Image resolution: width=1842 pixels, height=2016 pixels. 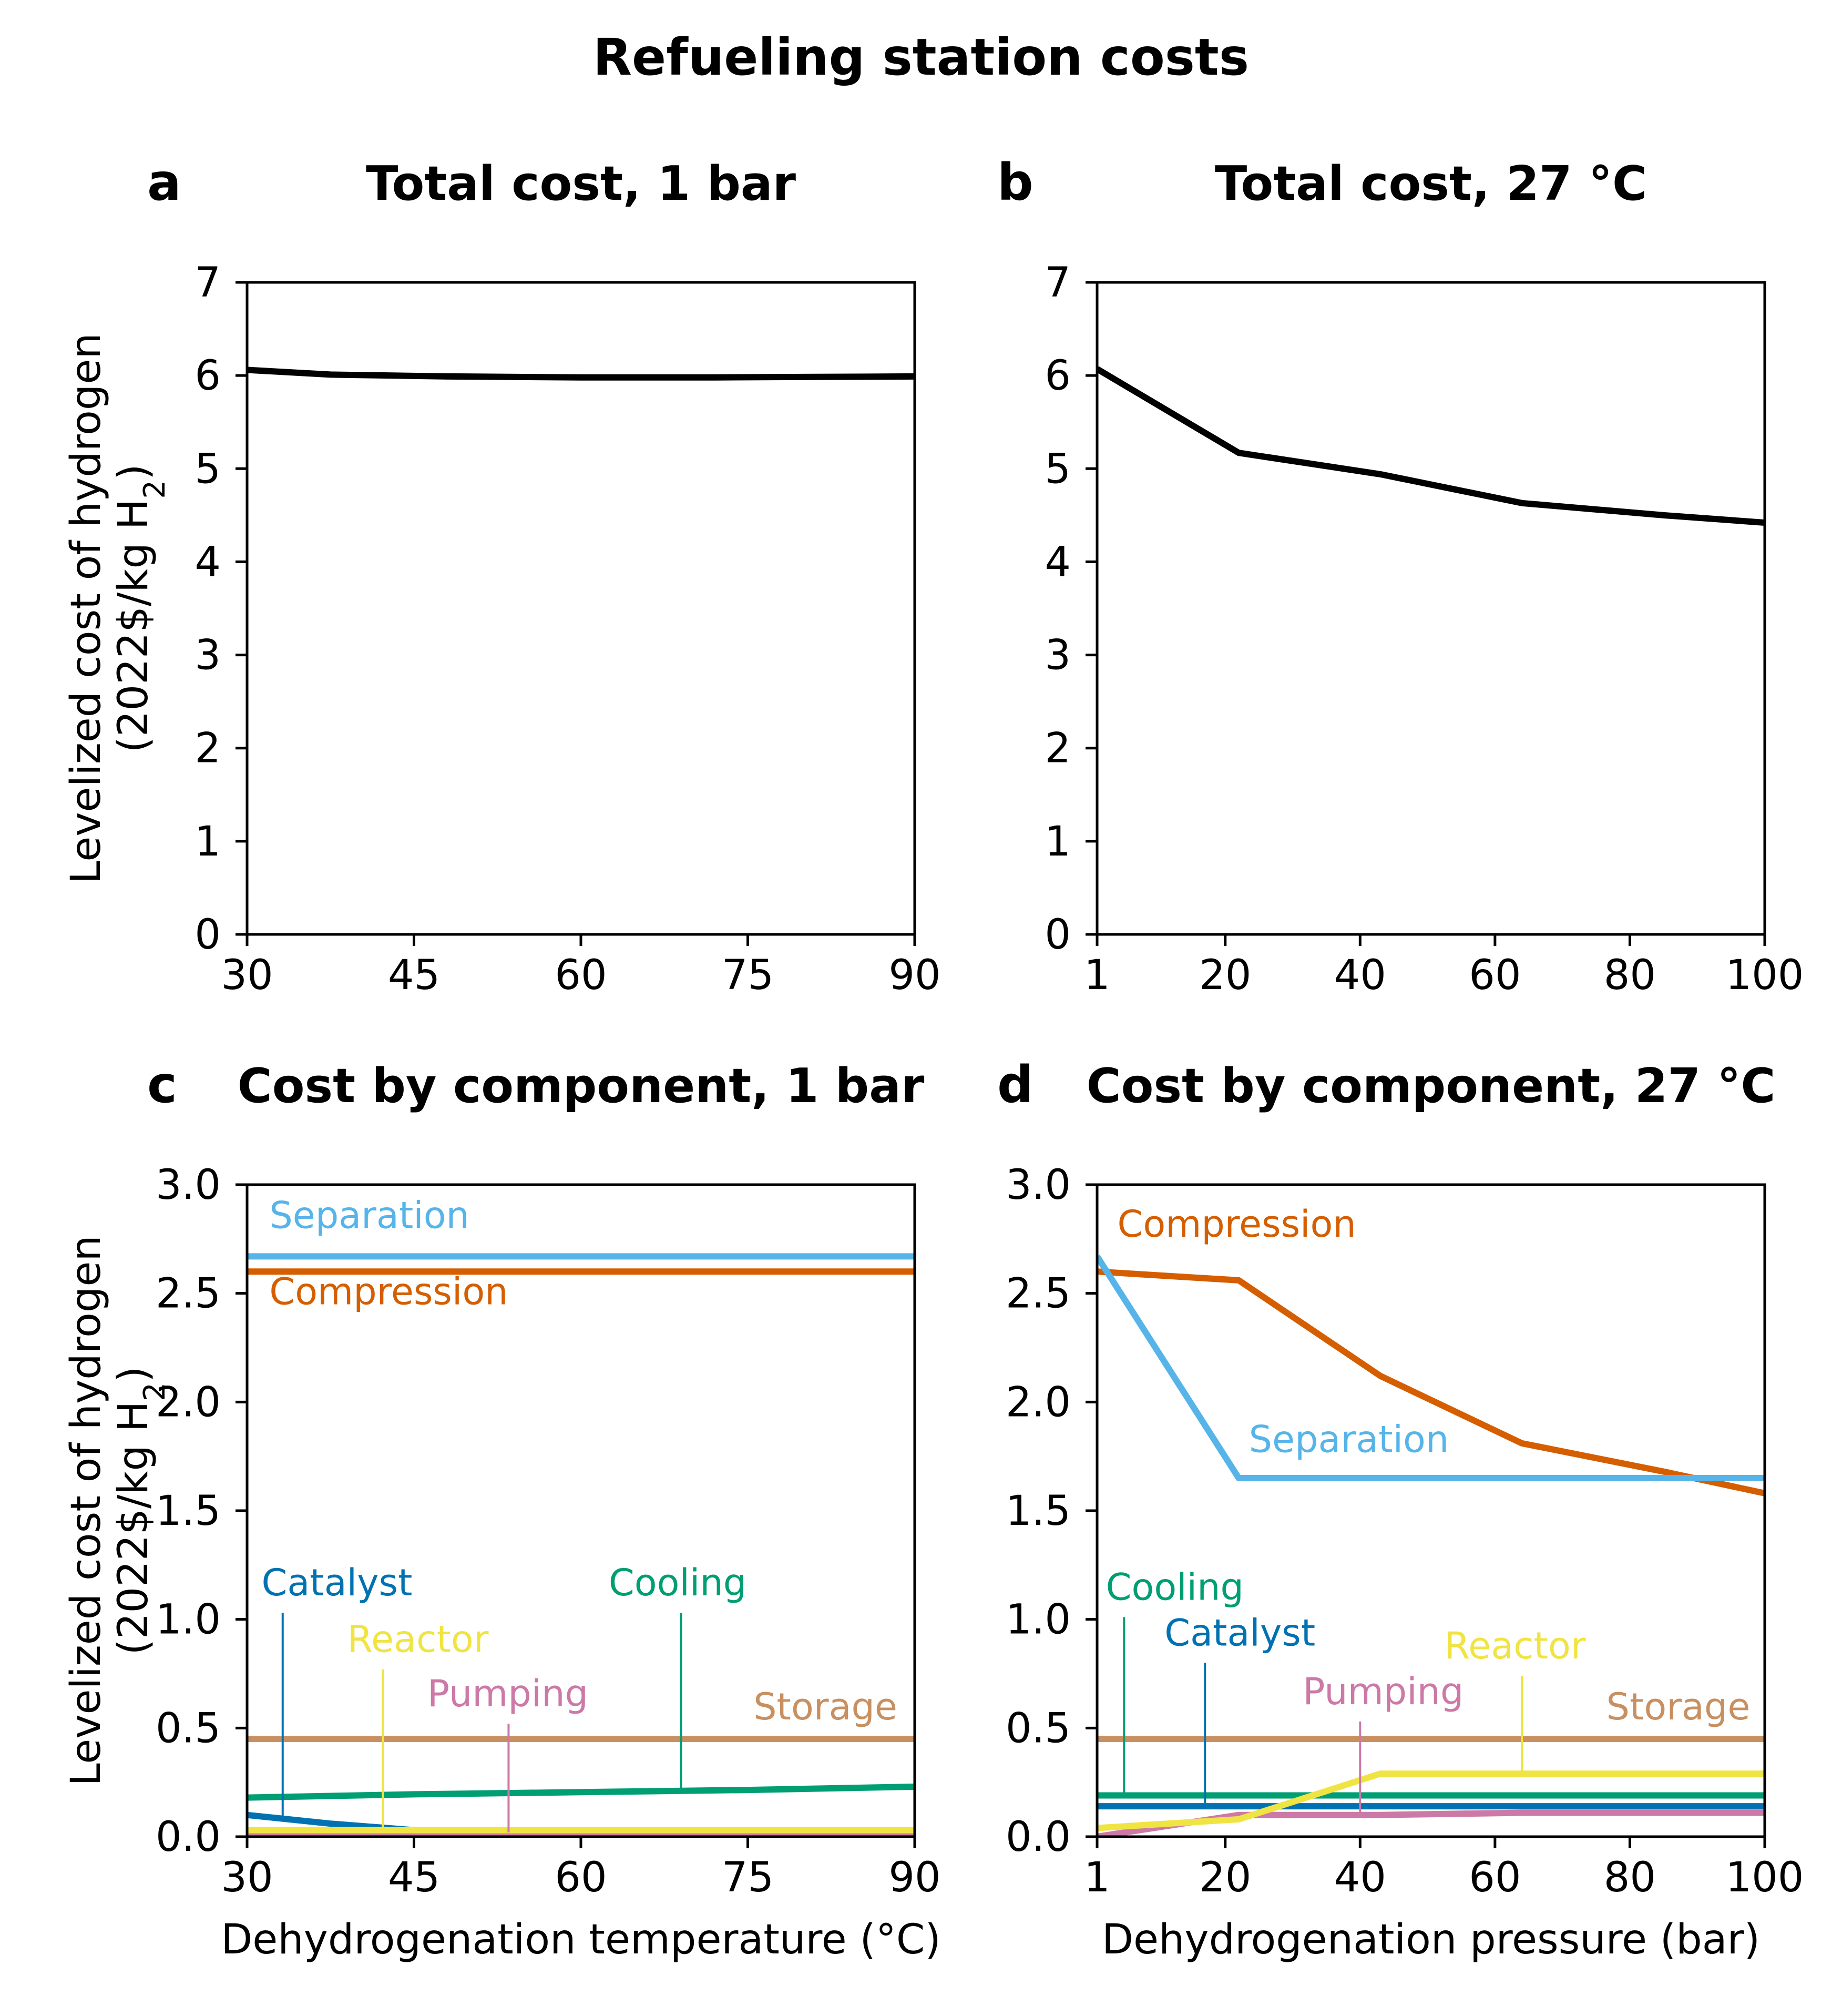 I want to click on axes-frame-b, so click(x=1431, y=608).